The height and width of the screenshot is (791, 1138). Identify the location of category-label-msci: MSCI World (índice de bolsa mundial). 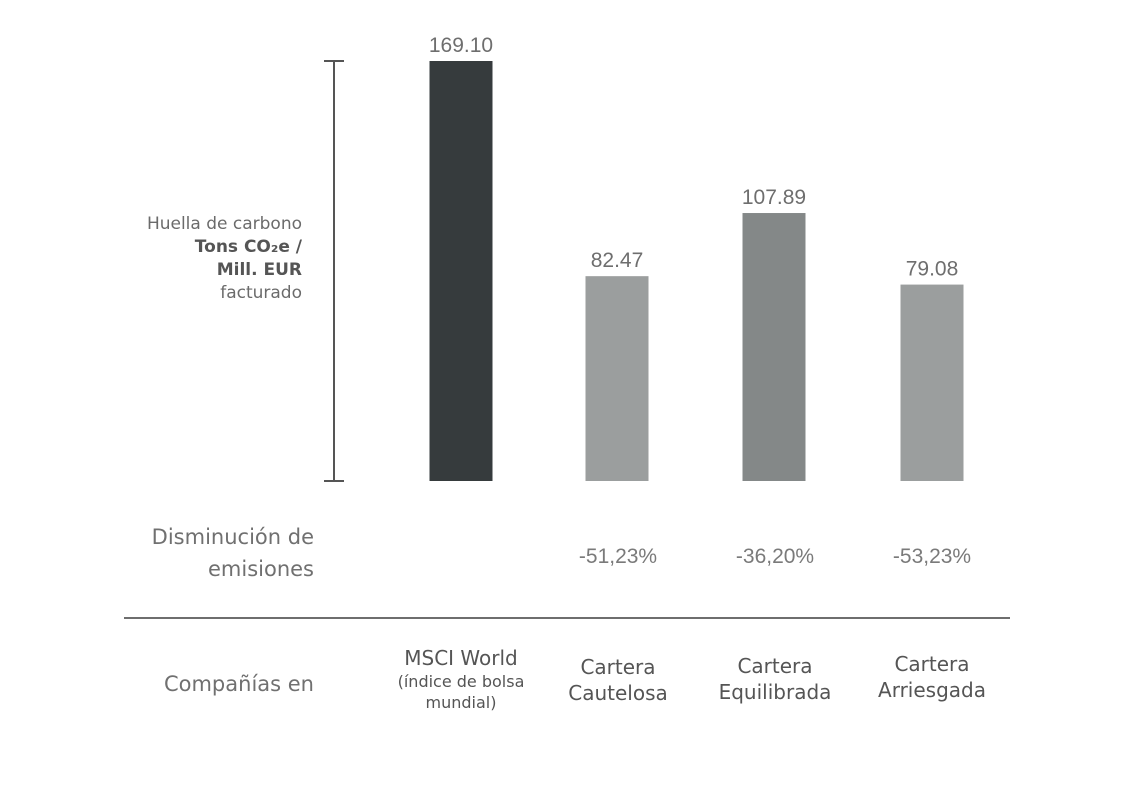
(461, 679).